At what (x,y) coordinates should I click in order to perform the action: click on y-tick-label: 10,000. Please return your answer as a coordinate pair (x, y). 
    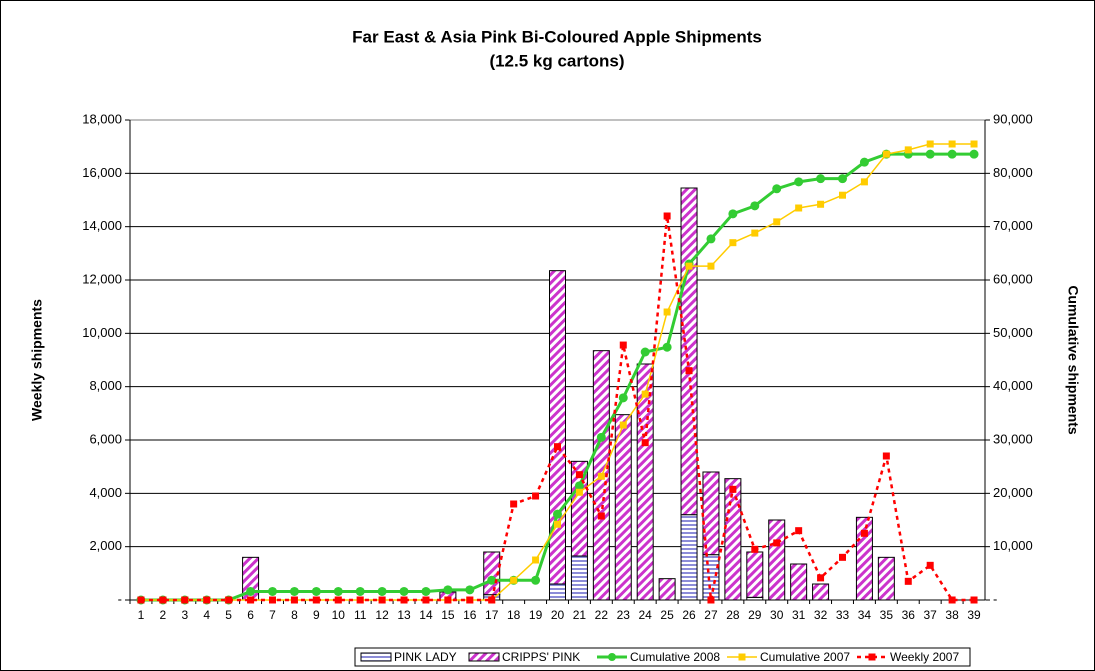
    Looking at the image, I should click on (102, 332).